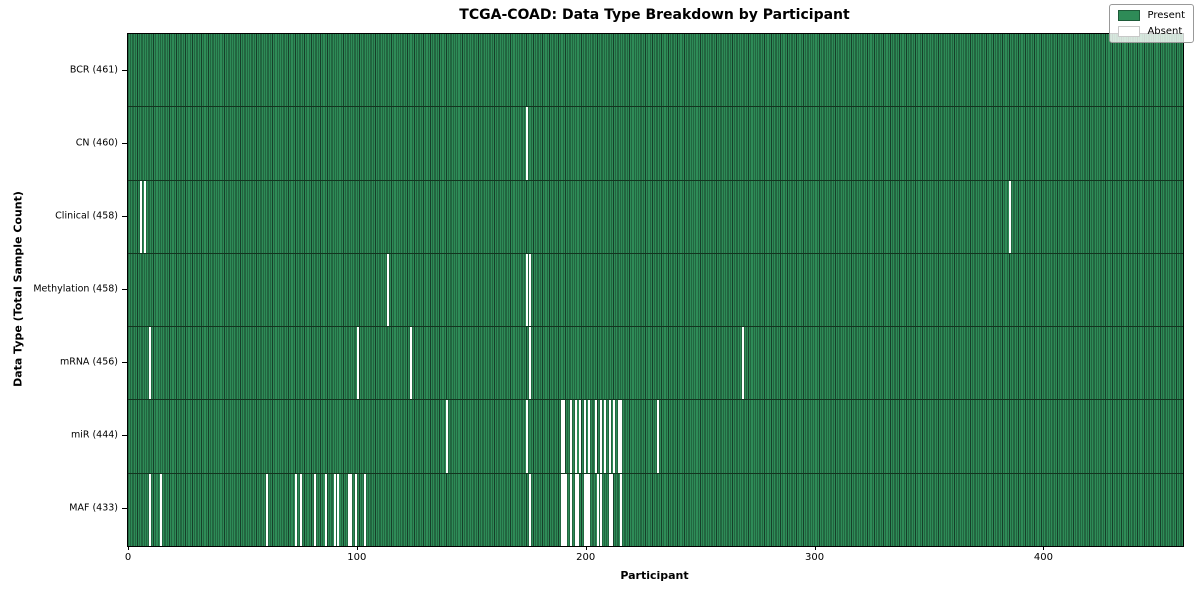  I want to click on row-mRNA, so click(655, 363).